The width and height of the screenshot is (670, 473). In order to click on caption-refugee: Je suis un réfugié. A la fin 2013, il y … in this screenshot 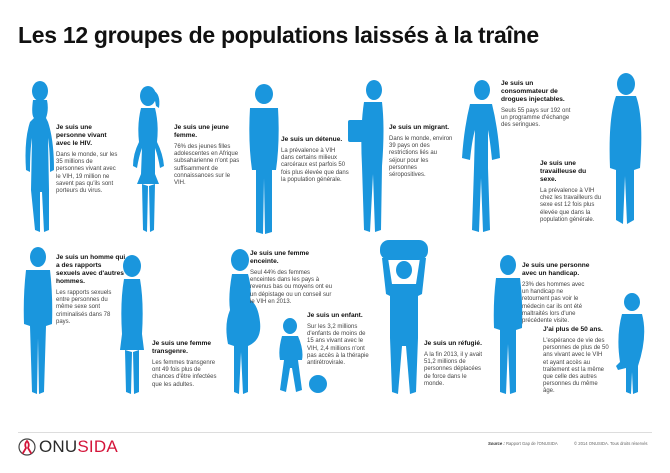, I will do `click(454, 364)`.